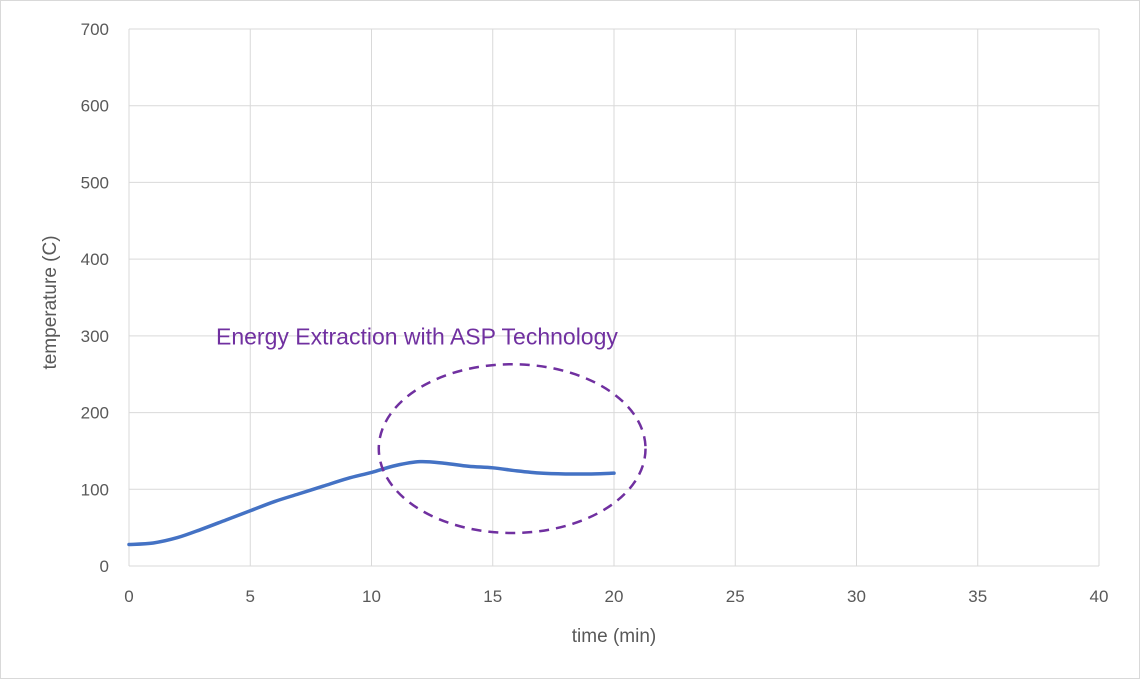 This screenshot has width=1140, height=680. Describe the element at coordinates (417, 337) in the screenshot. I see `annotation-label: Energy Extraction with ASP Technology` at that location.